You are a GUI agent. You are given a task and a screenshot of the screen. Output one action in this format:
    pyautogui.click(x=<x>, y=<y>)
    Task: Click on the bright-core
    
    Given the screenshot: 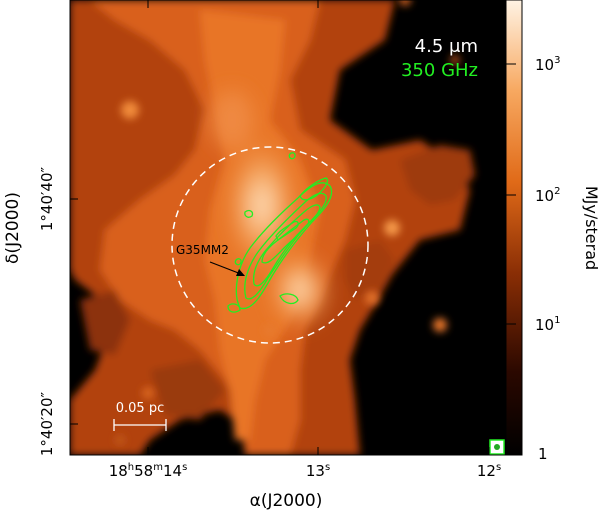 What is the action you would take?
    pyautogui.click(x=271, y=210)
    